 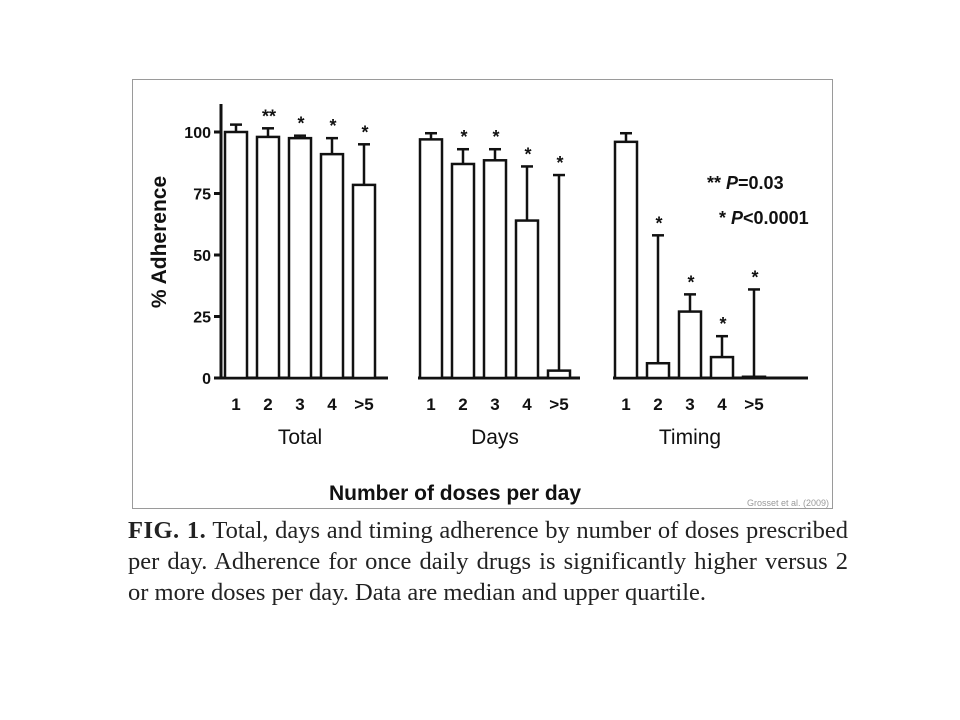 What do you see at coordinates (764, 218) in the screenshot?
I see `legend-entry: * P<0.0001` at bounding box center [764, 218].